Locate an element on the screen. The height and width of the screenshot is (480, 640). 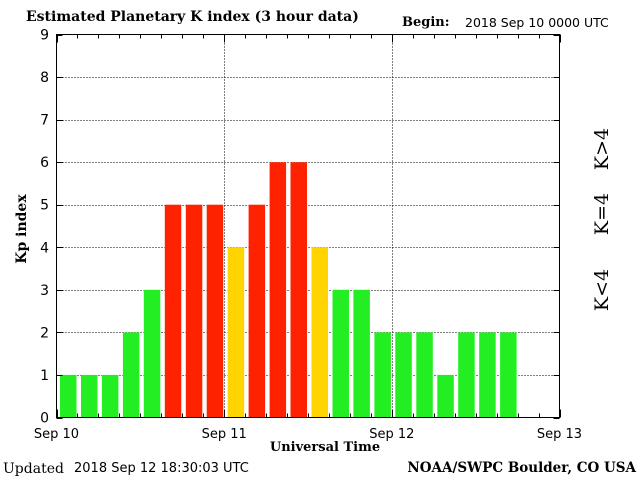
y-tick-label: 7 is located at coordinates (44, 121).